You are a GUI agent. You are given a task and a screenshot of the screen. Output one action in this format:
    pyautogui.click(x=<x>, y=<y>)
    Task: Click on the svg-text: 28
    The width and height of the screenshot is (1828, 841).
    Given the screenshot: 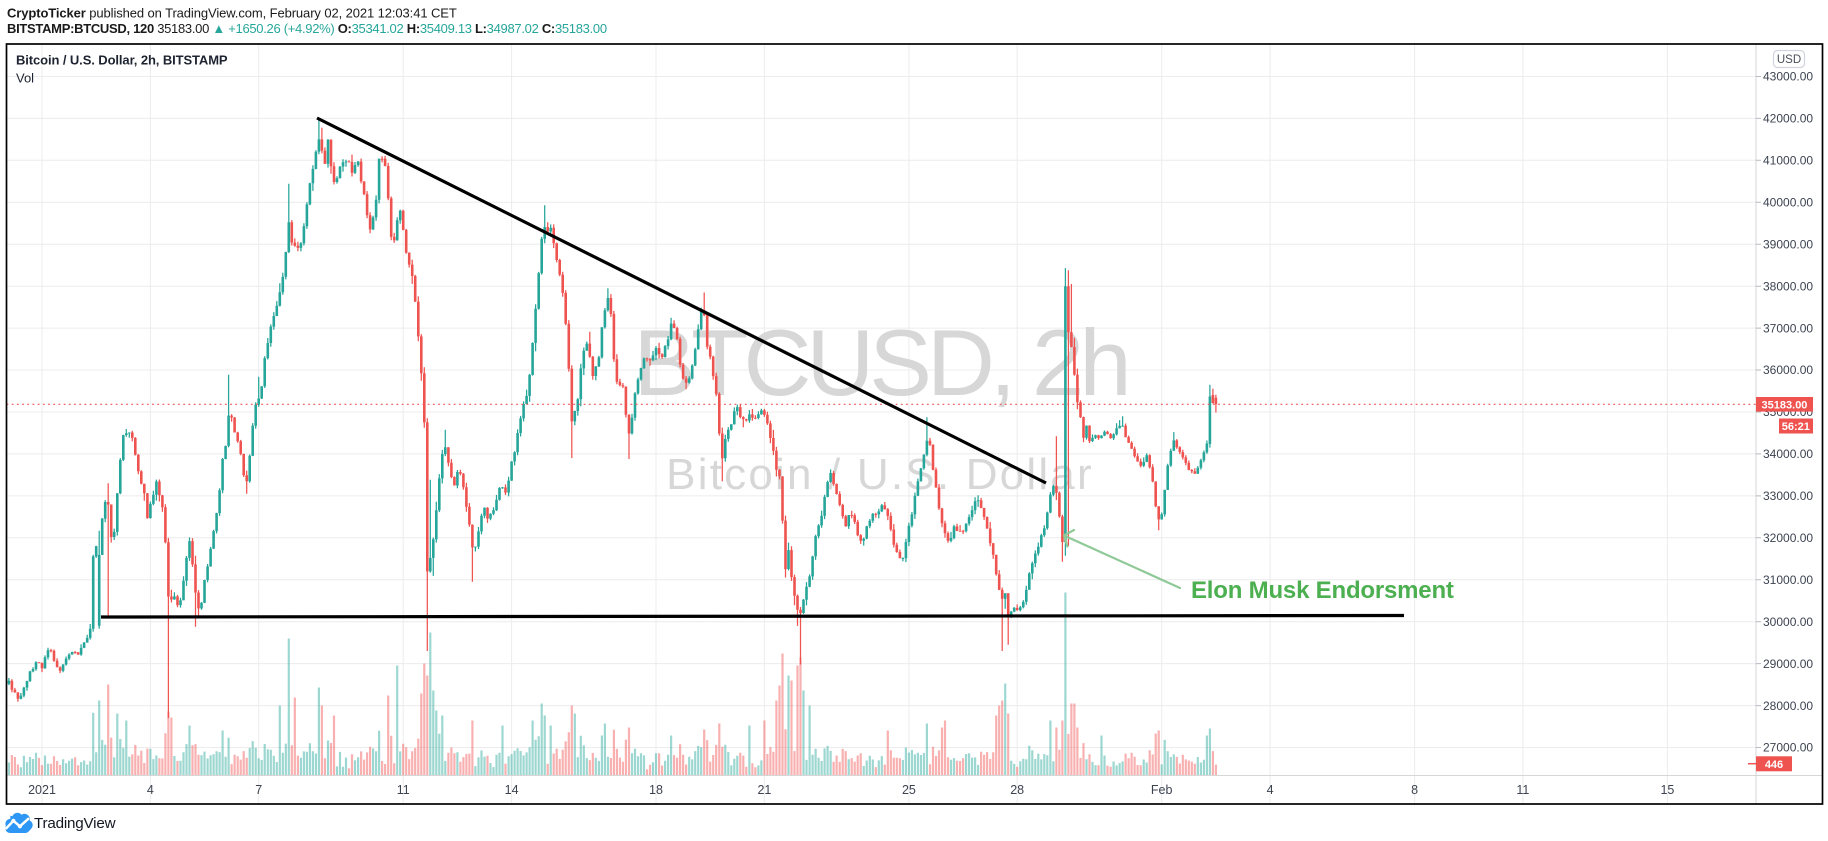 What is the action you would take?
    pyautogui.click(x=1017, y=790)
    